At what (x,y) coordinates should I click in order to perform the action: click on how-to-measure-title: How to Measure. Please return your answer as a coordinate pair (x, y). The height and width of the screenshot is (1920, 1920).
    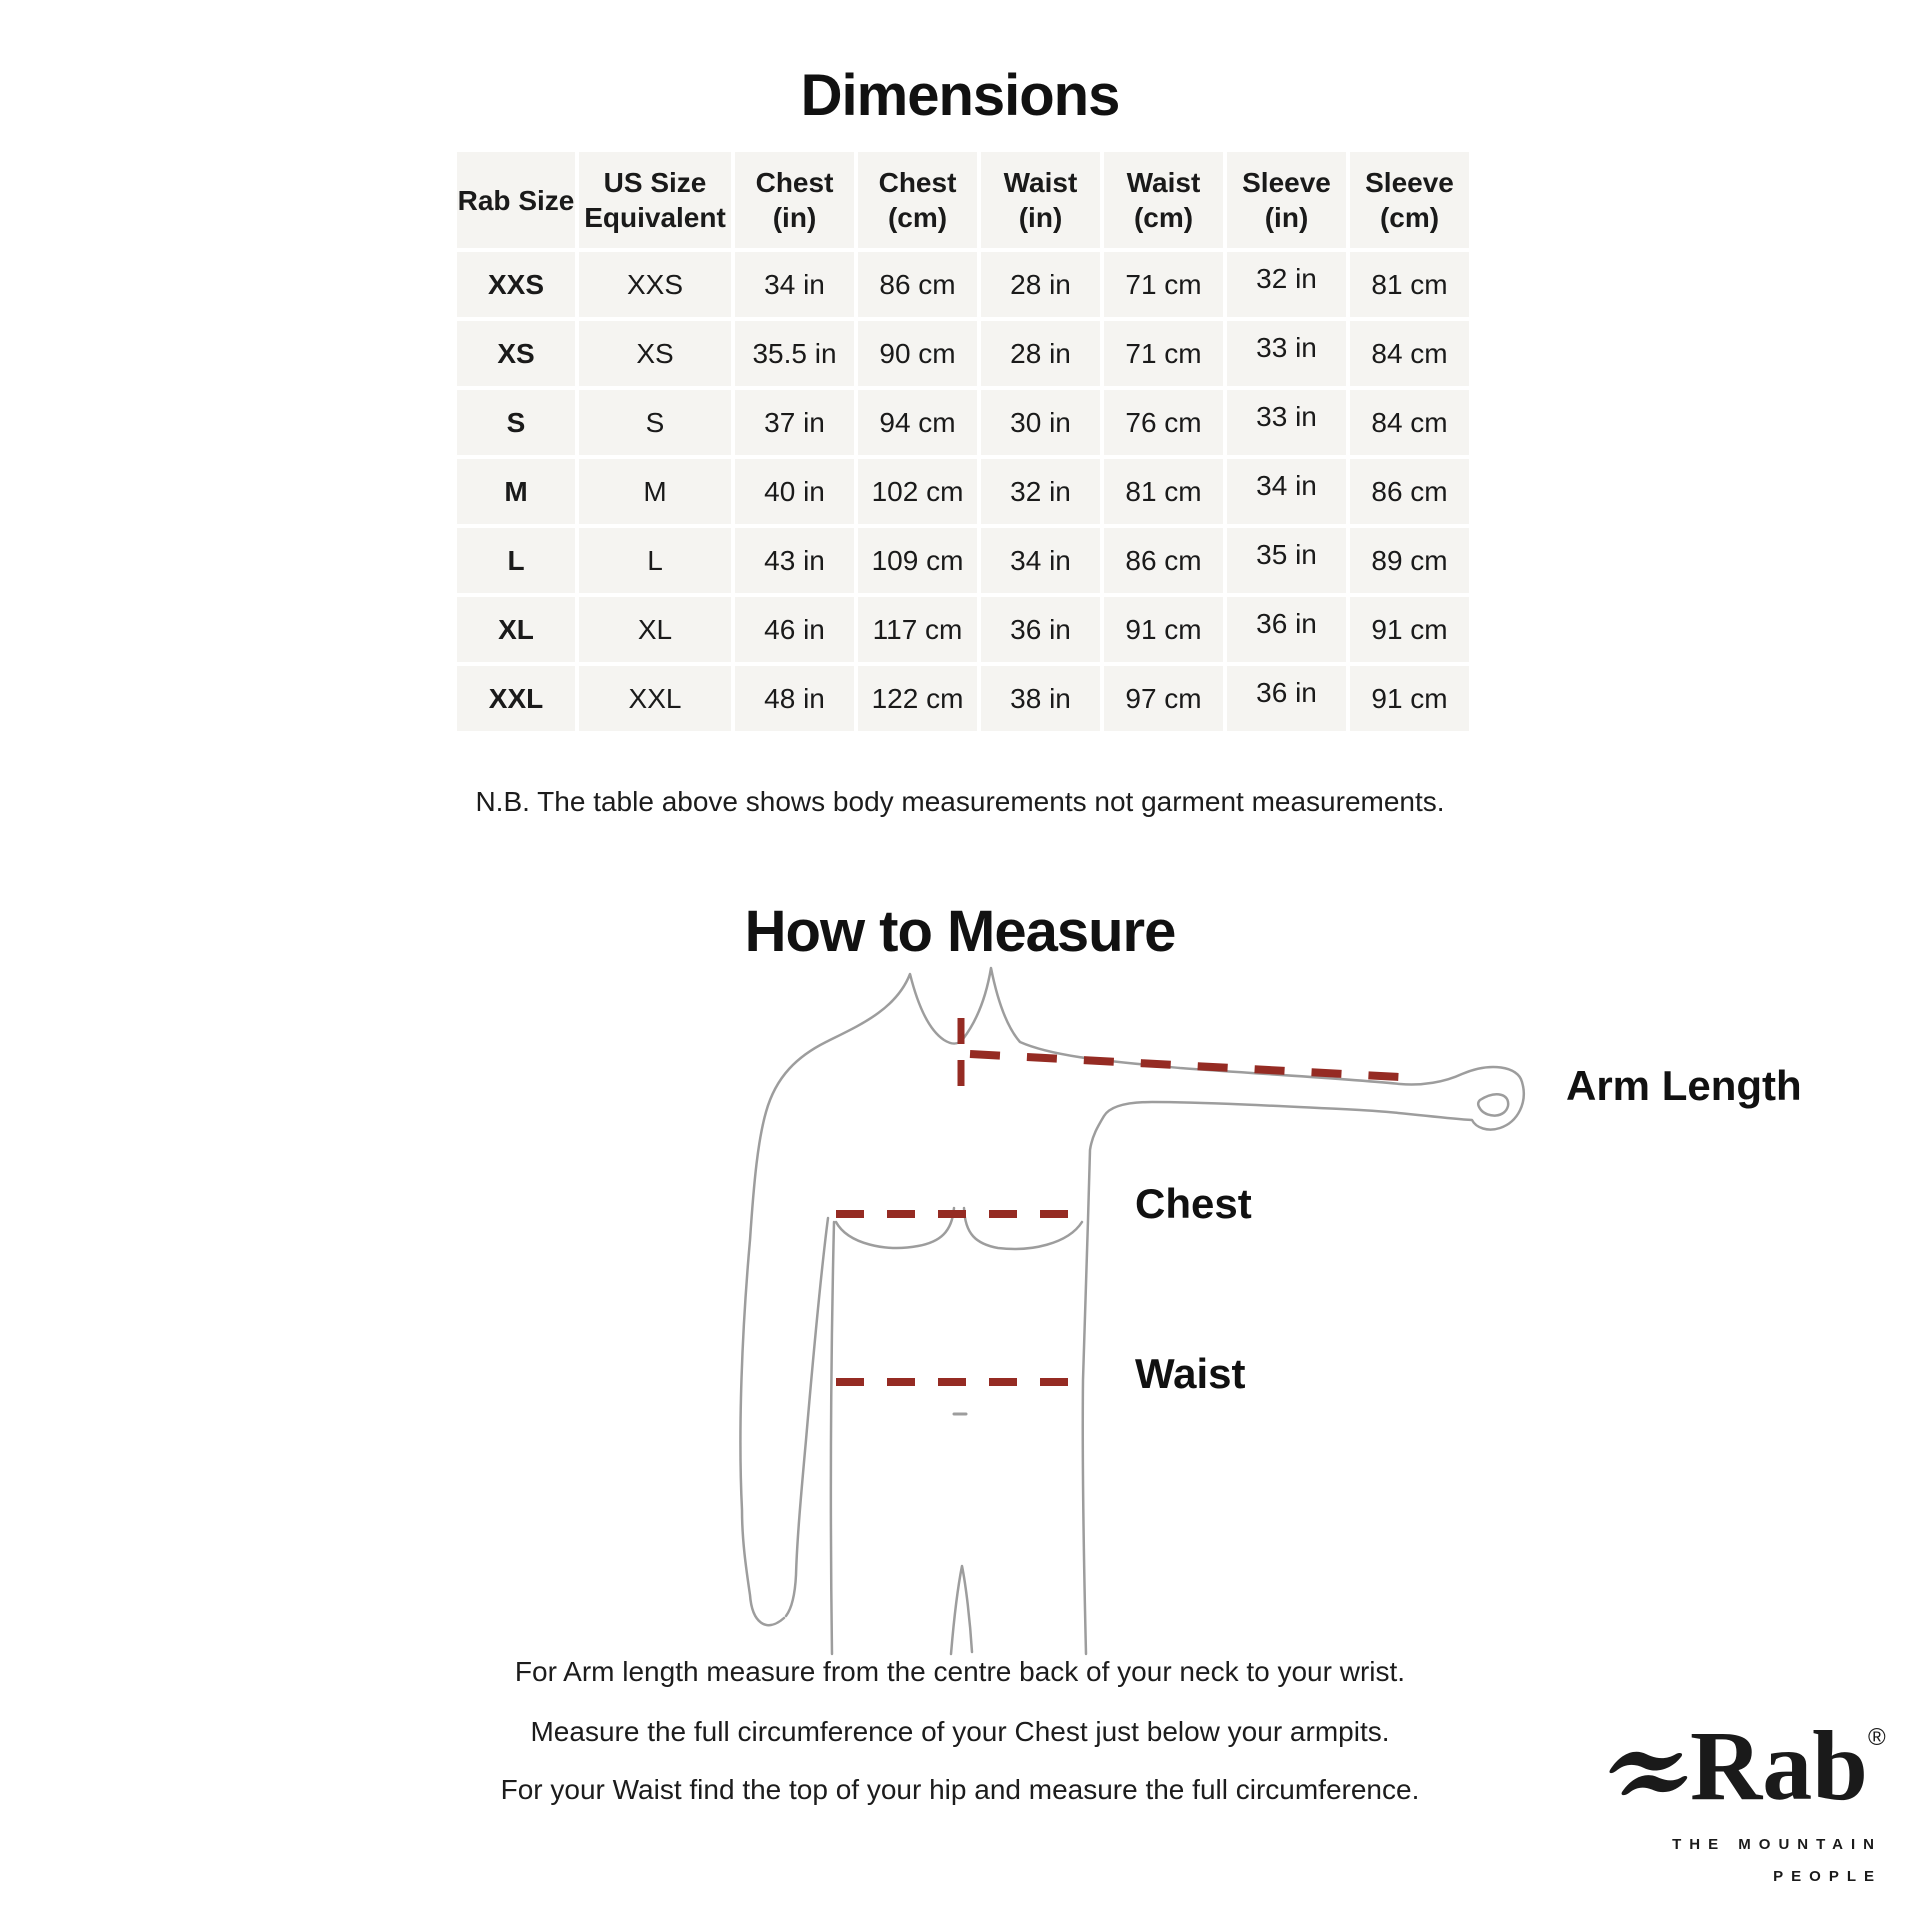
    Looking at the image, I should click on (960, 931).